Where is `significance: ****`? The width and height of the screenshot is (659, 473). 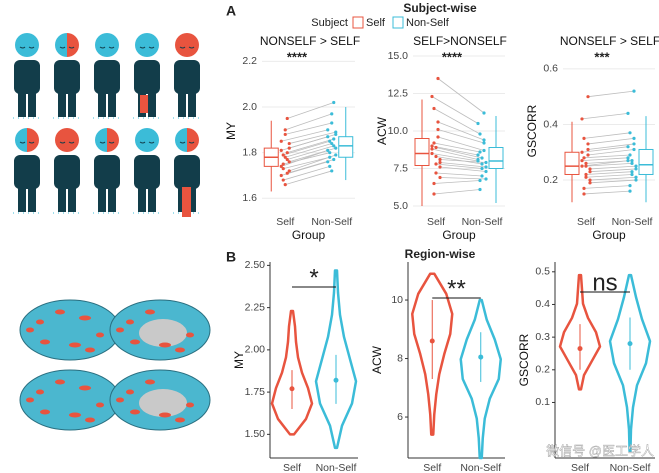 significance: **** is located at coordinates (452, 56).